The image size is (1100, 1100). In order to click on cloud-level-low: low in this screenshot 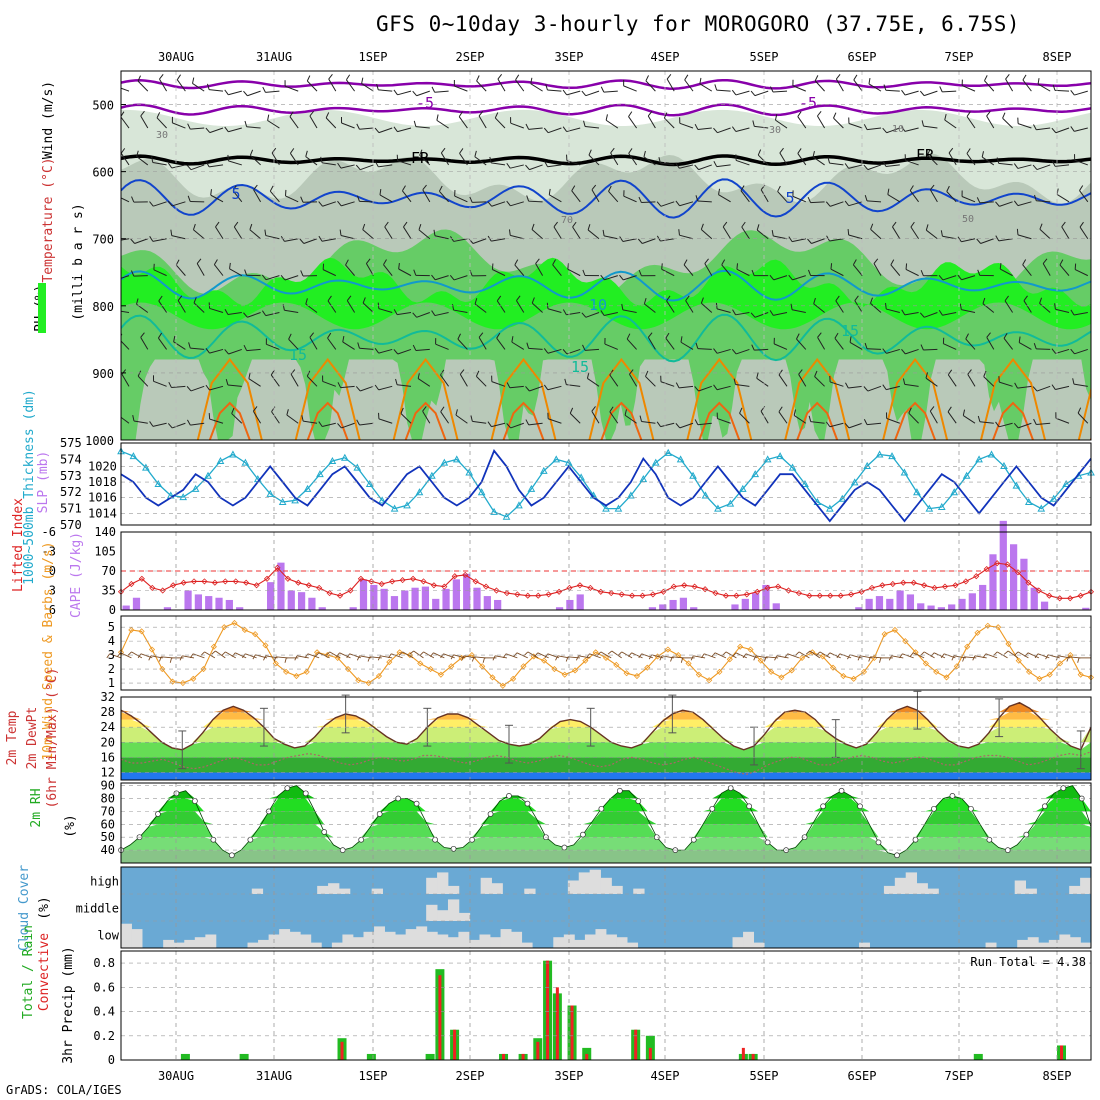, I will do `click(108, 936)`.